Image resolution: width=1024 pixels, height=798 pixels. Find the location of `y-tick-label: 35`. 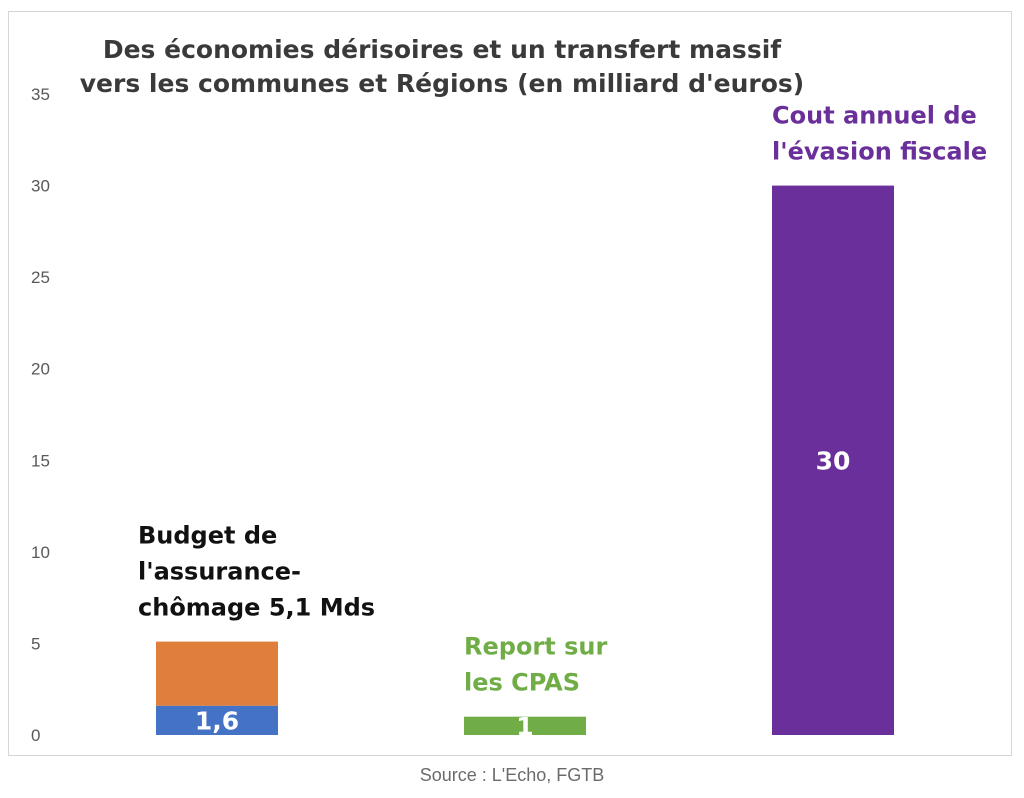

y-tick-label: 35 is located at coordinates (40, 94).